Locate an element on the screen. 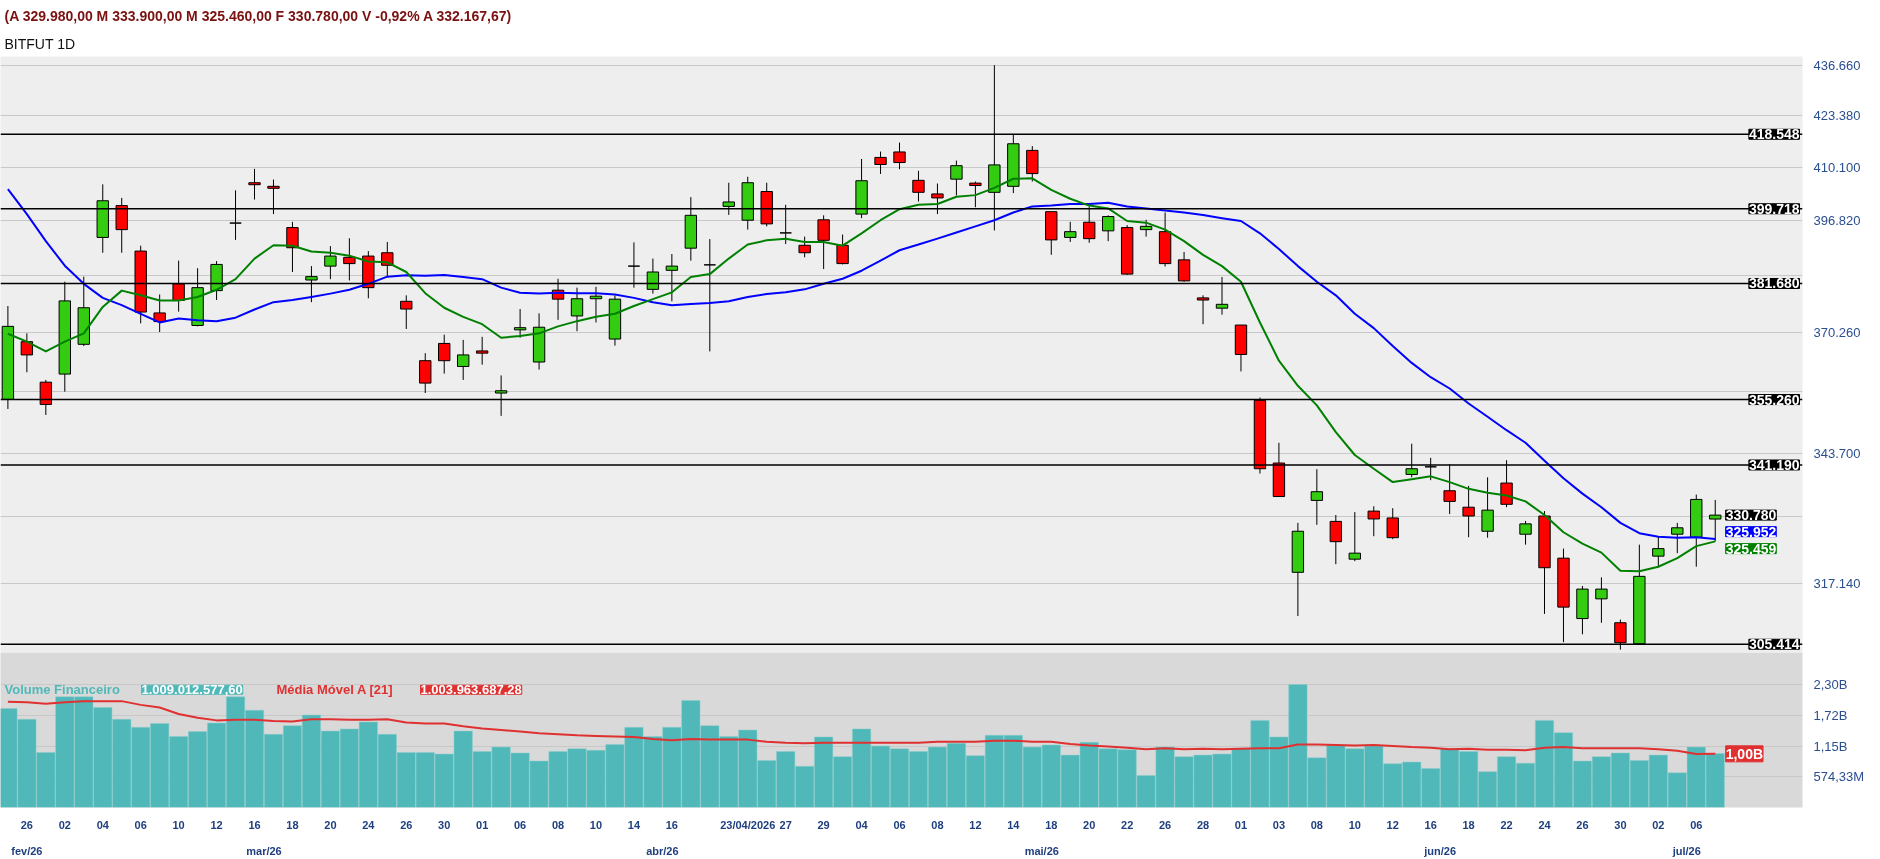 The width and height of the screenshot is (1880, 859). text: fev/26 is located at coordinates (27, 850).